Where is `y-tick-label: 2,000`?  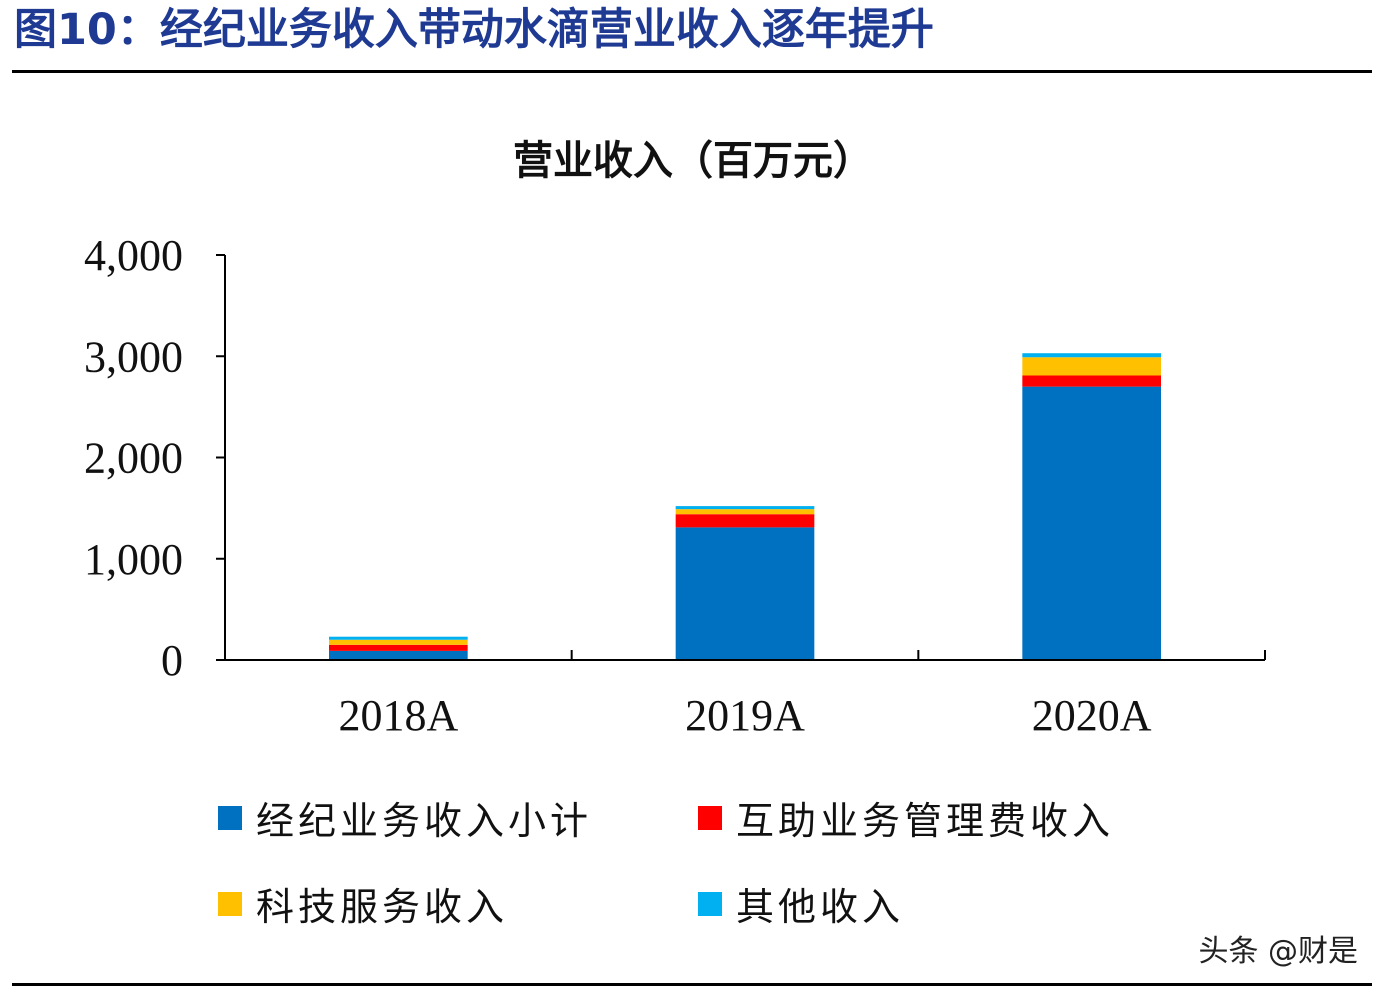 y-tick-label: 2,000 is located at coordinates (133, 458).